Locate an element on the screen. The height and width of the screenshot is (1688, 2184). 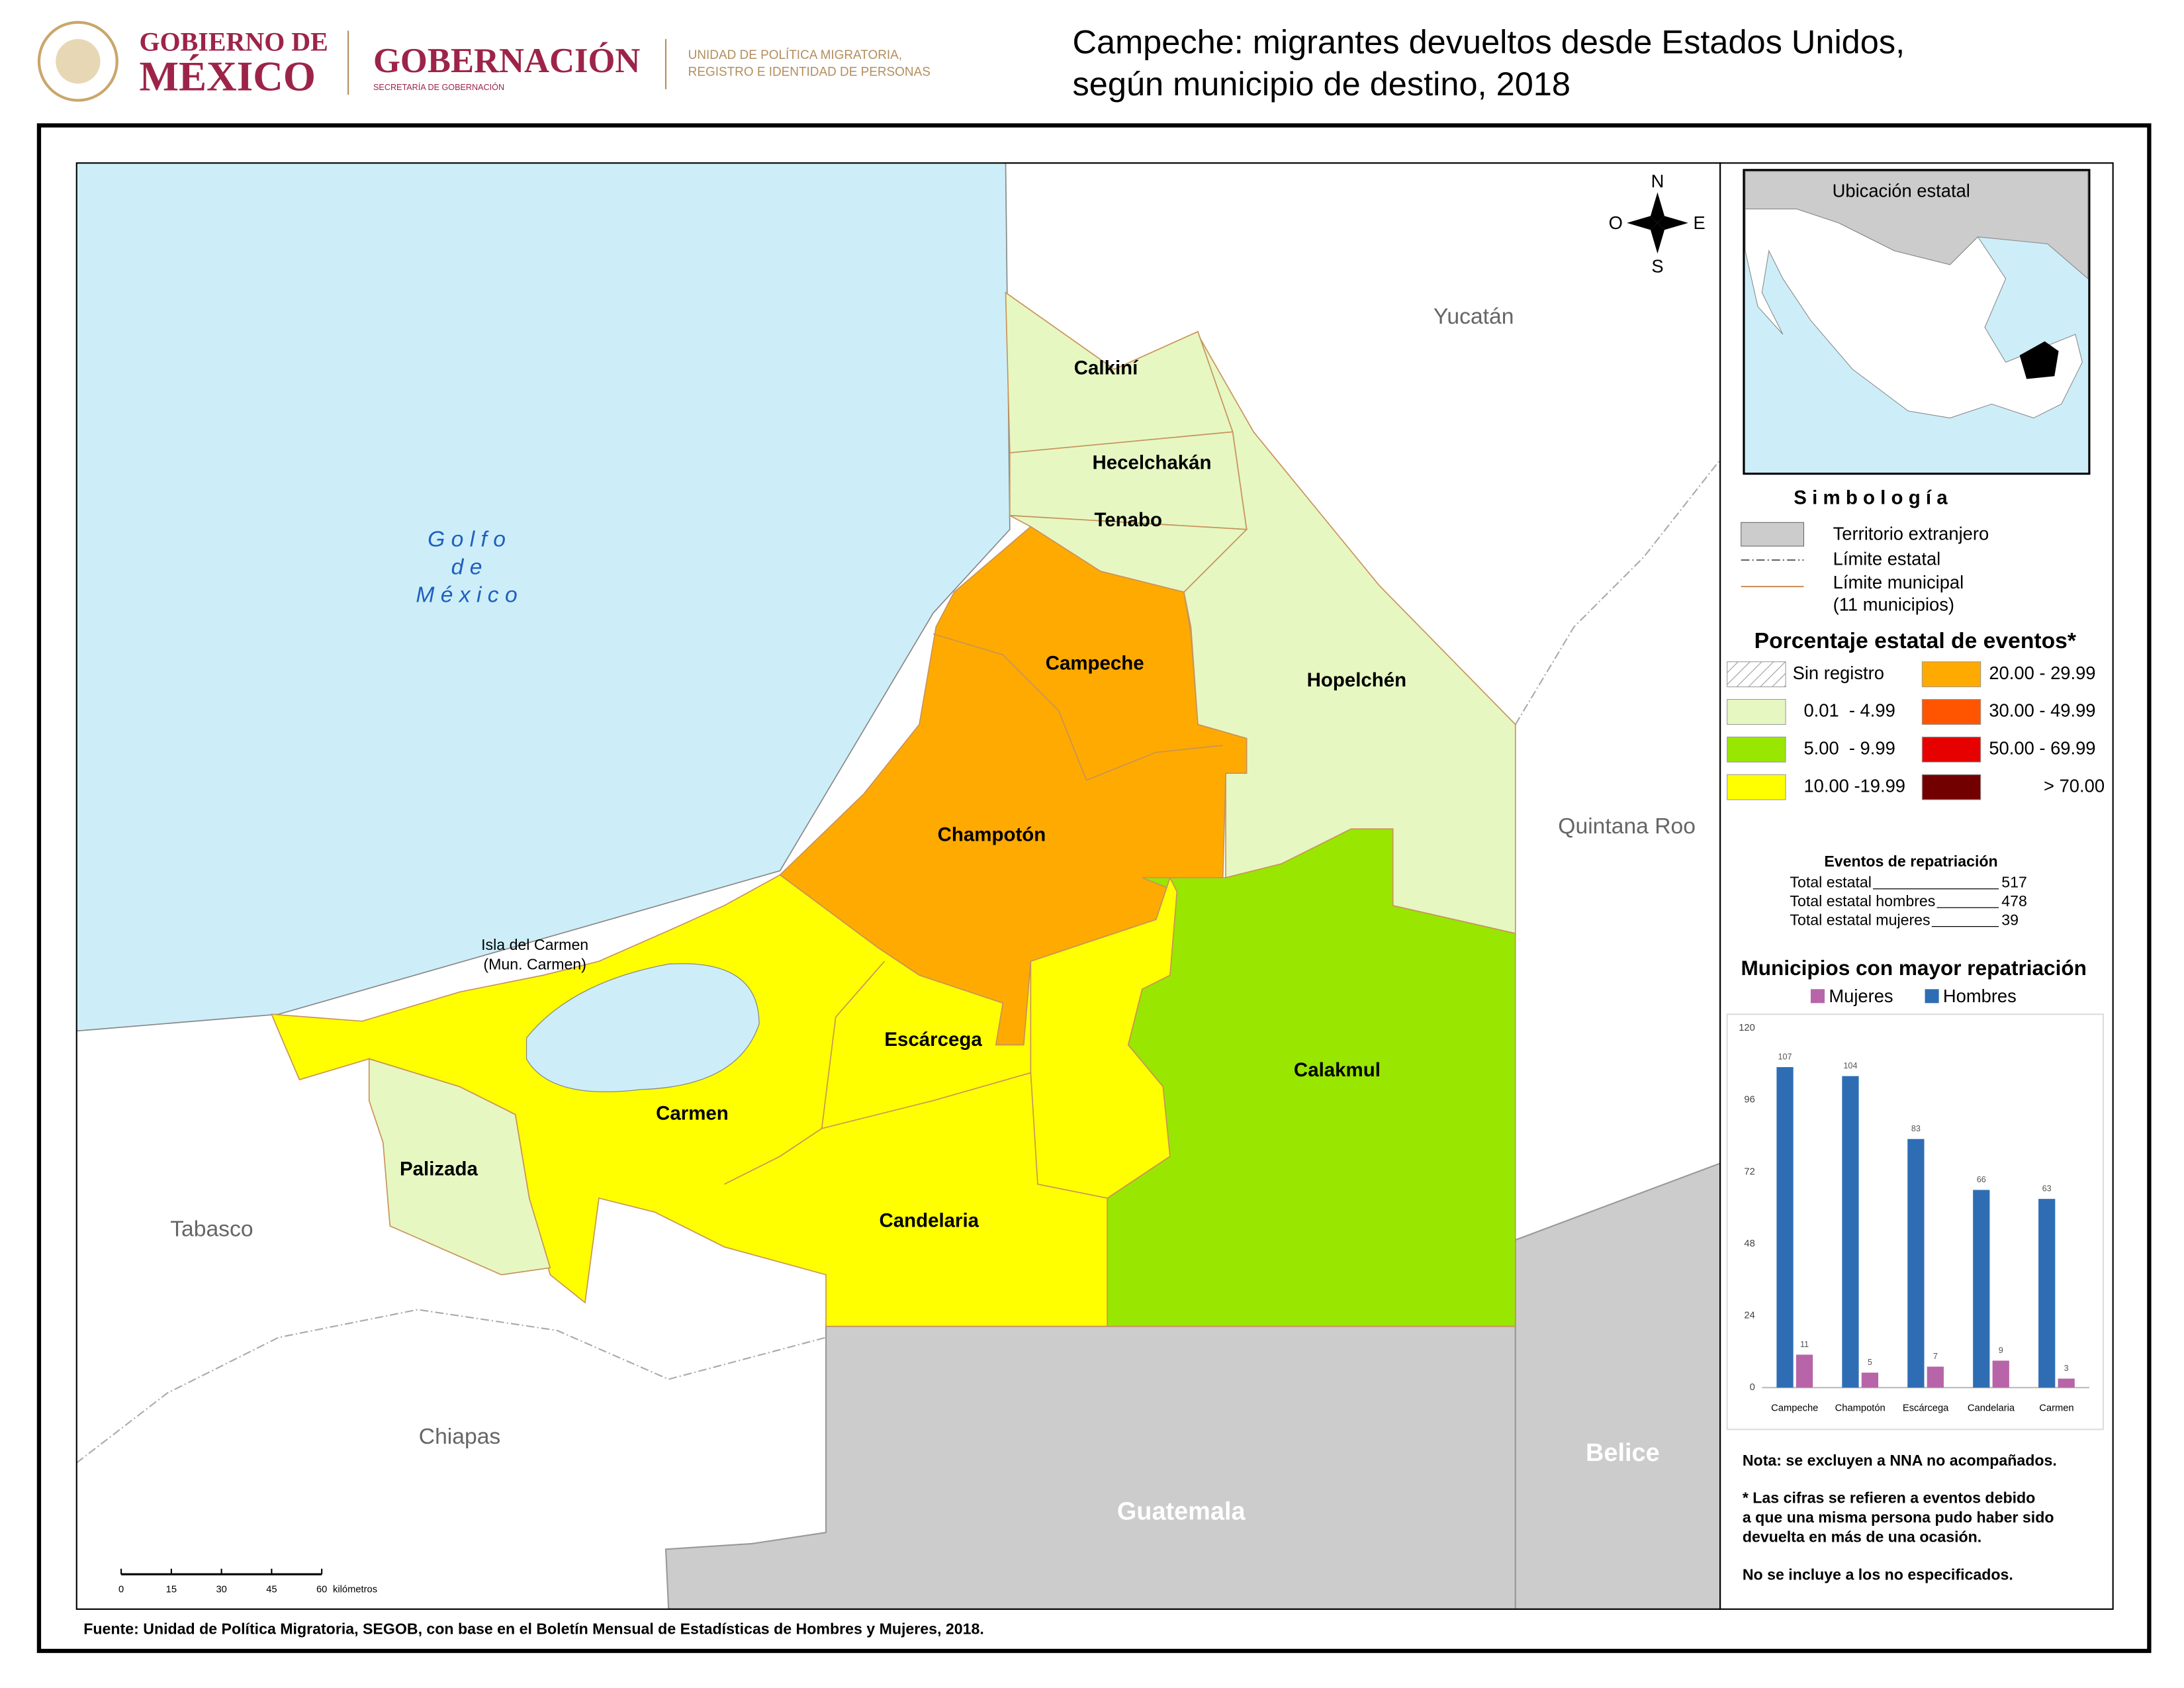
laguna-de-terminos is located at coordinates (643, 1027).